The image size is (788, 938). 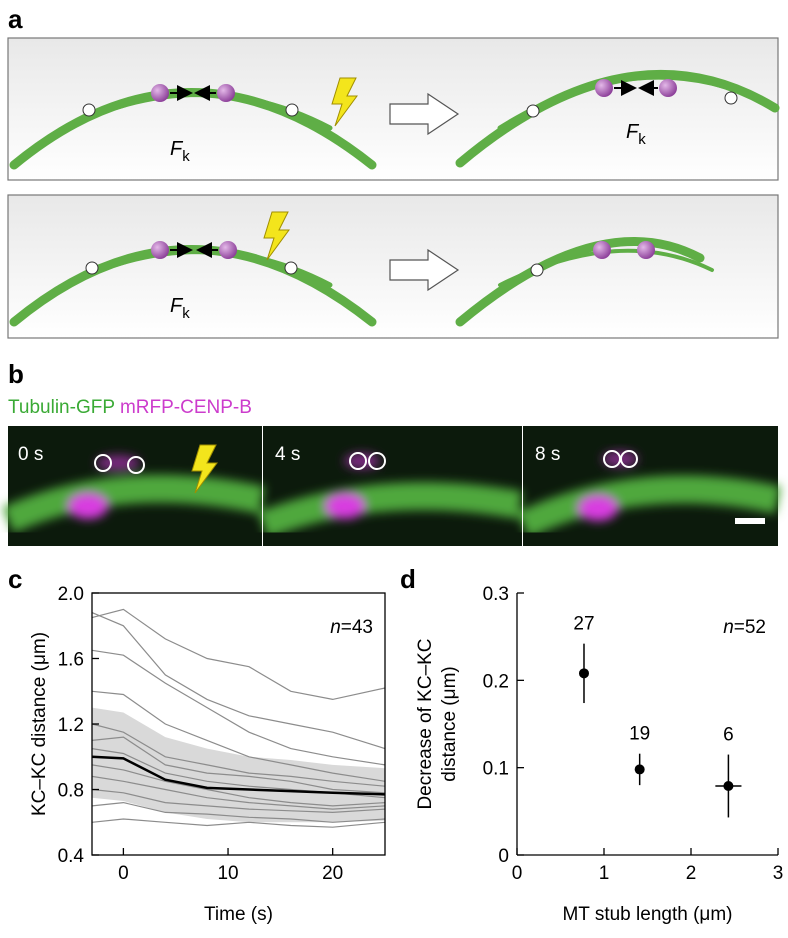 I want to click on y-axis-label: Decrease of KC–KC, so click(x=425, y=723).